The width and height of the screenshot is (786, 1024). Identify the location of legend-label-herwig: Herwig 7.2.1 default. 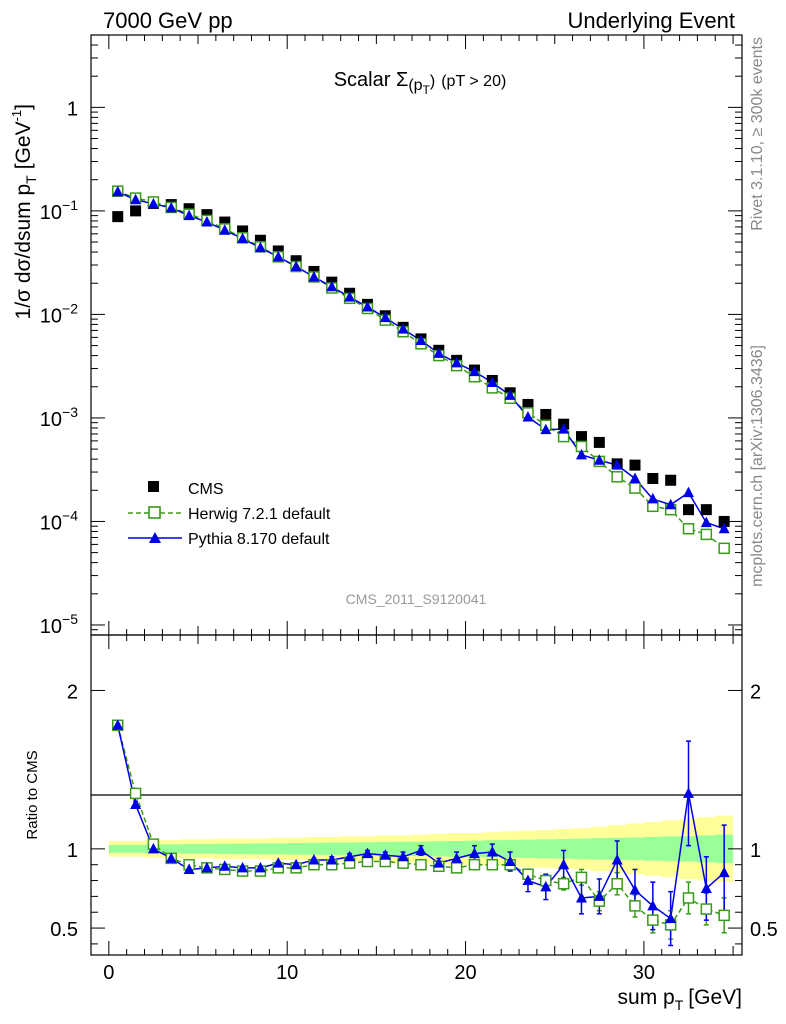
(259, 514).